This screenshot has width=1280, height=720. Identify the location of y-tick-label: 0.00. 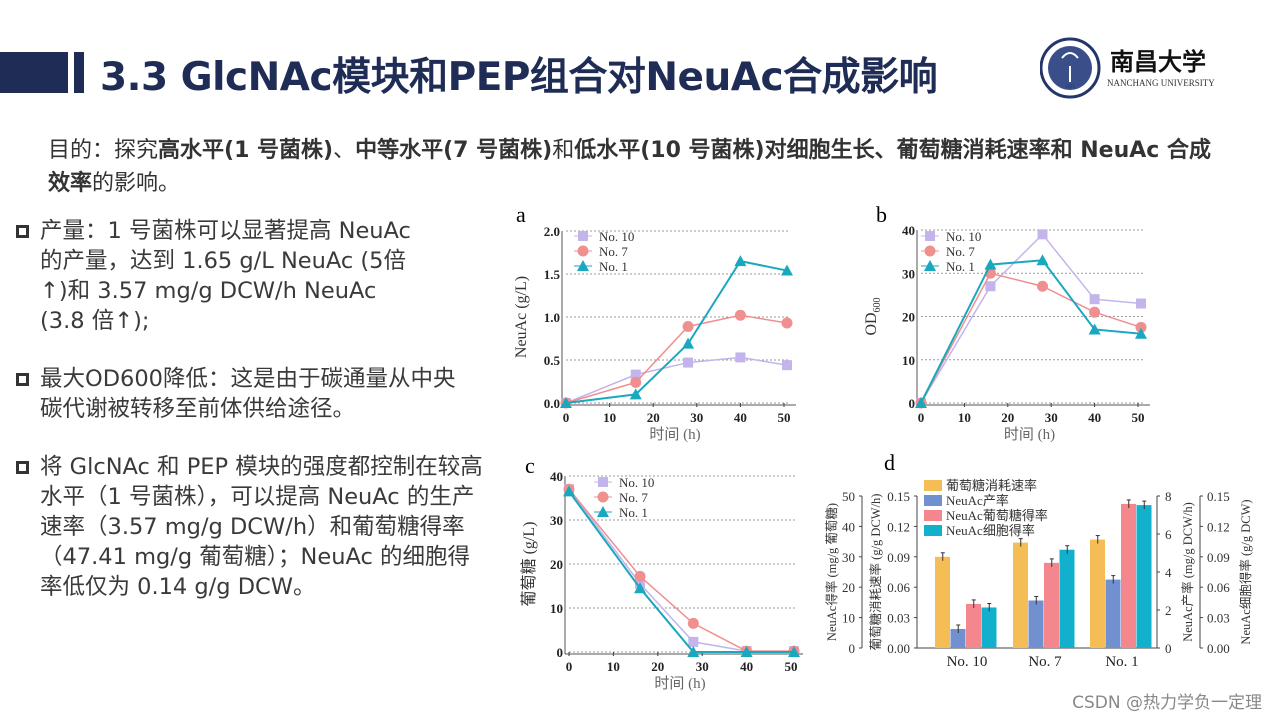
(898, 648).